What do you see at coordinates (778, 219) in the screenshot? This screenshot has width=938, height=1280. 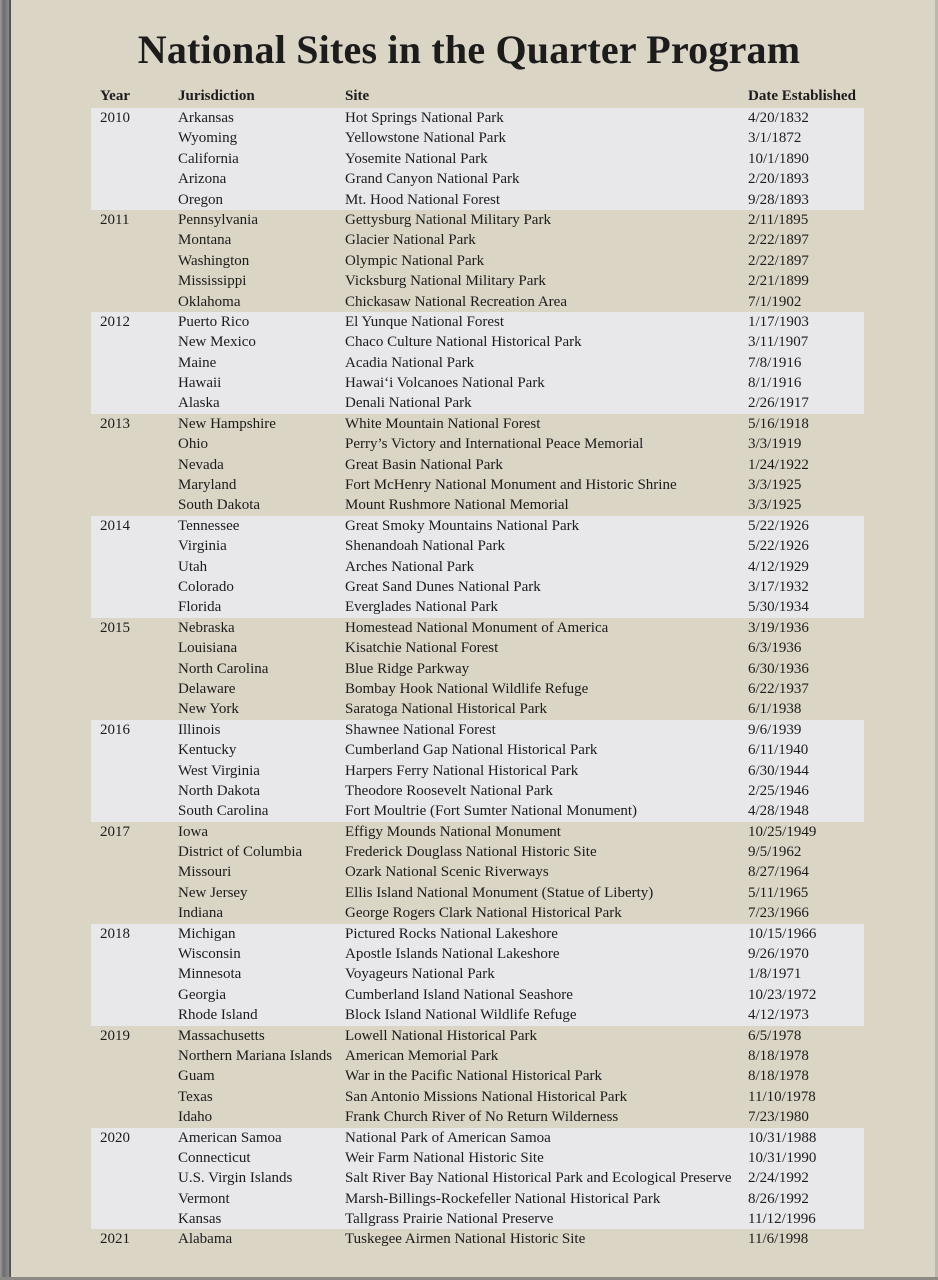 I see `date-cell: 2/11/1895` at bounding box center [778, 219].